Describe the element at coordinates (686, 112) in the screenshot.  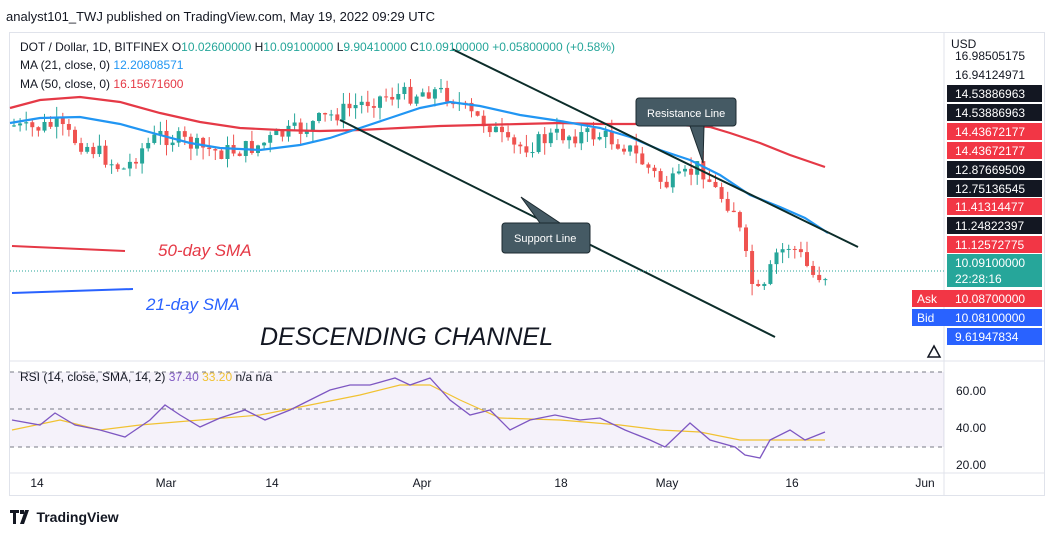
I see `resistance-callout-box` at that location.